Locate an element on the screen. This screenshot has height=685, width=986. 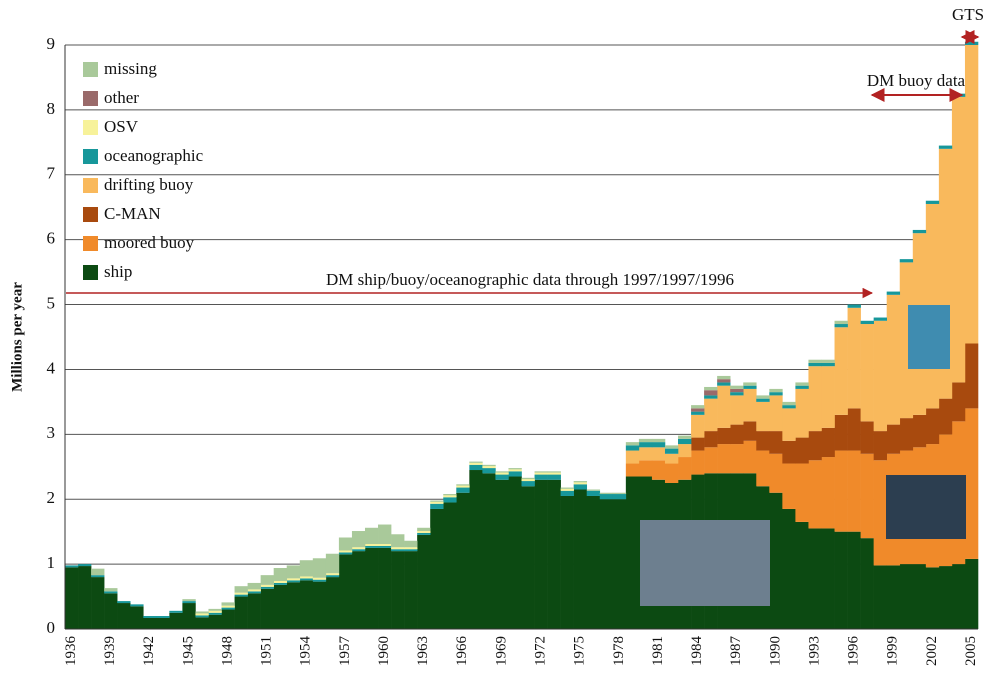
annotation: DM buoy data is located at coordinates (916, 80).